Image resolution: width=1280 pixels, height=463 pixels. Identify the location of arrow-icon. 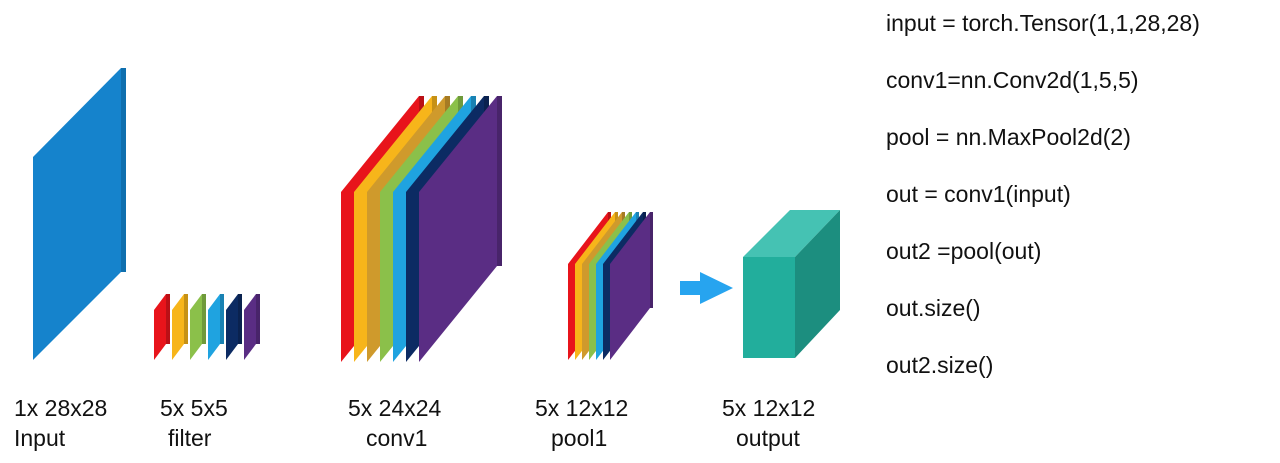
(706, 288).